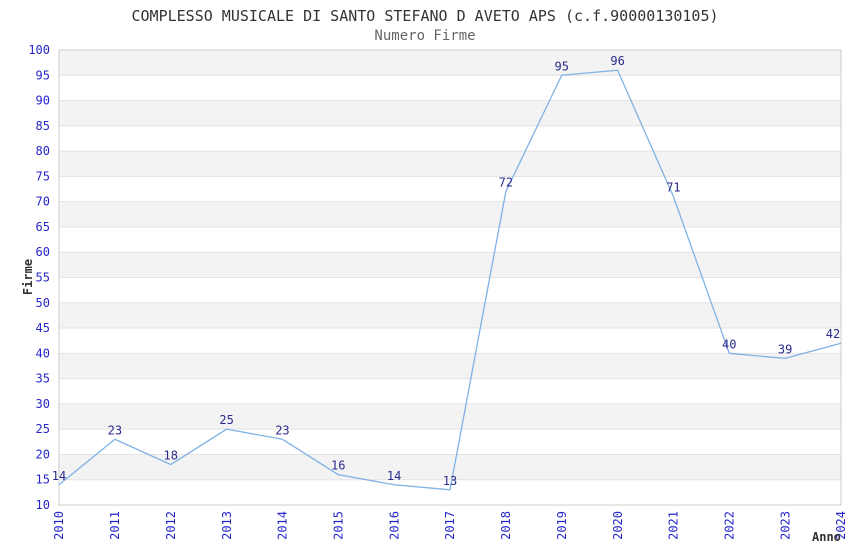 Image resolution: width=850 pixels, height=550 pixels. Describe the element at coordinates (59, 525) in the screenshot. I see `x-tick-label: 2010` at that location.